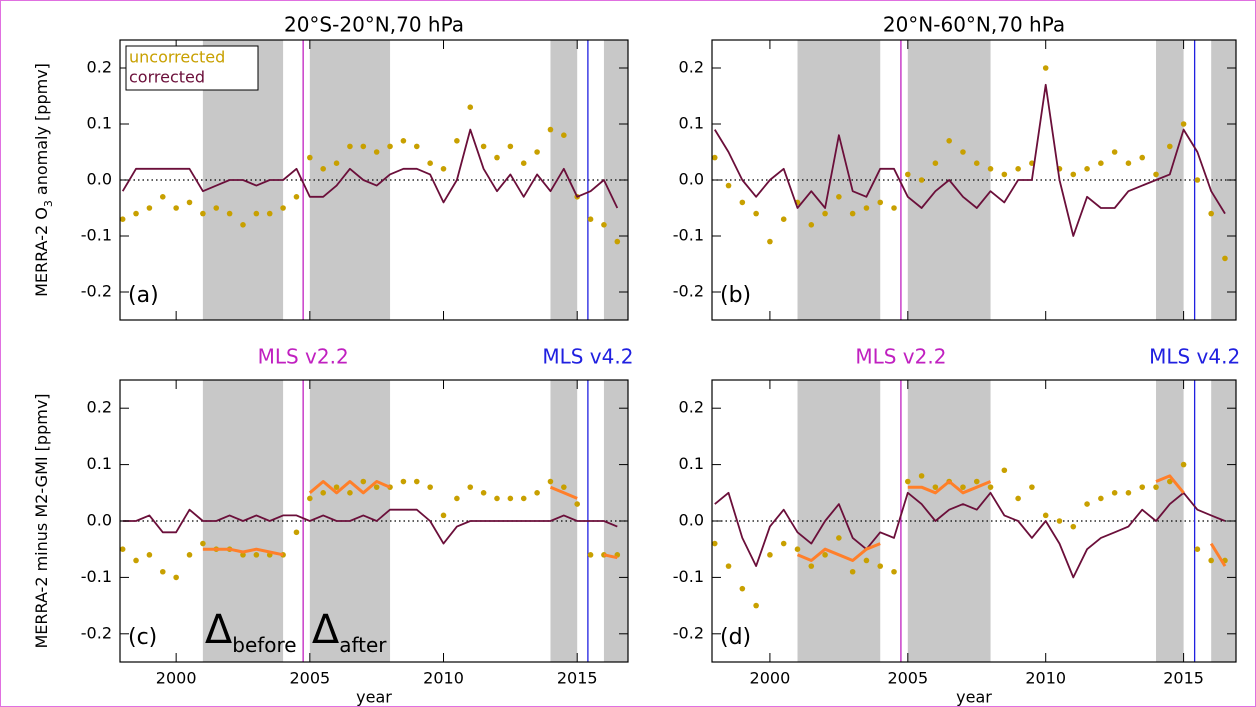 Image resolution: width=1256 pixels, height=707 pixels. I want to click on instrument-label: MLS v2.2, so click(900, 357).